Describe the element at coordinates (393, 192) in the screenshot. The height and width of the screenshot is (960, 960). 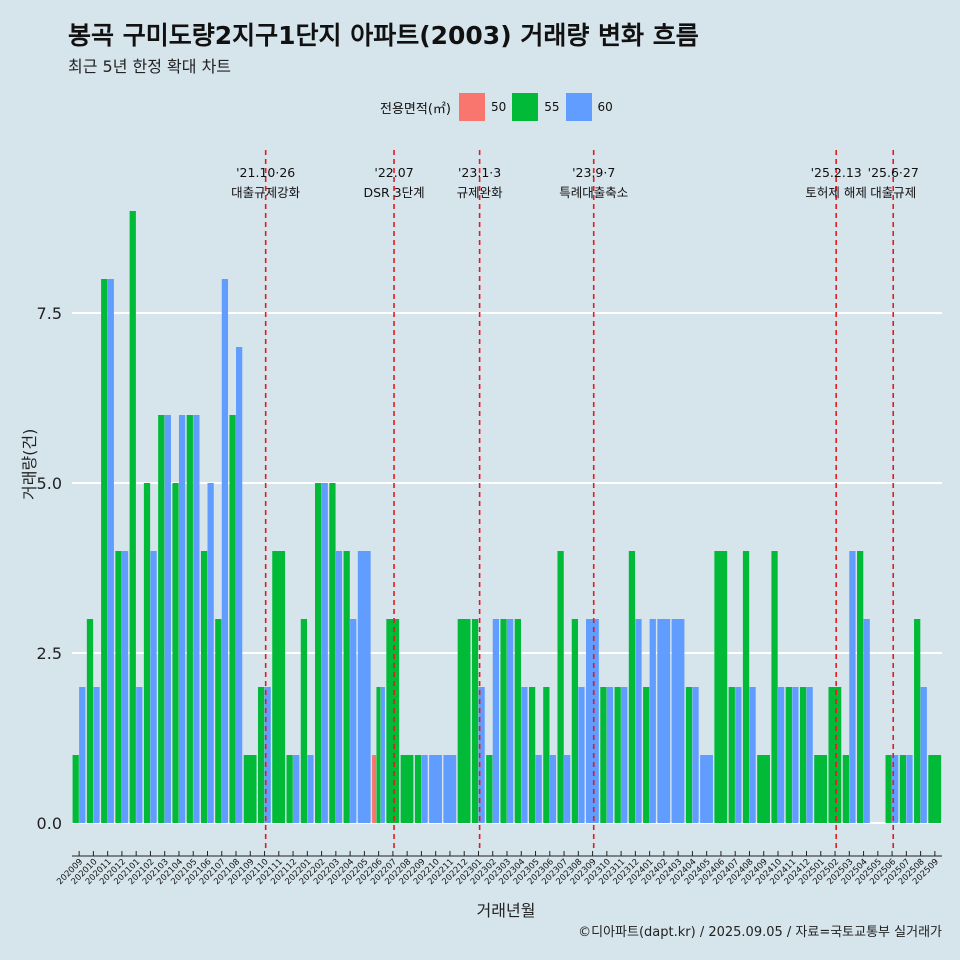
I see `event-desc-label: DSR 3단계` at that location.